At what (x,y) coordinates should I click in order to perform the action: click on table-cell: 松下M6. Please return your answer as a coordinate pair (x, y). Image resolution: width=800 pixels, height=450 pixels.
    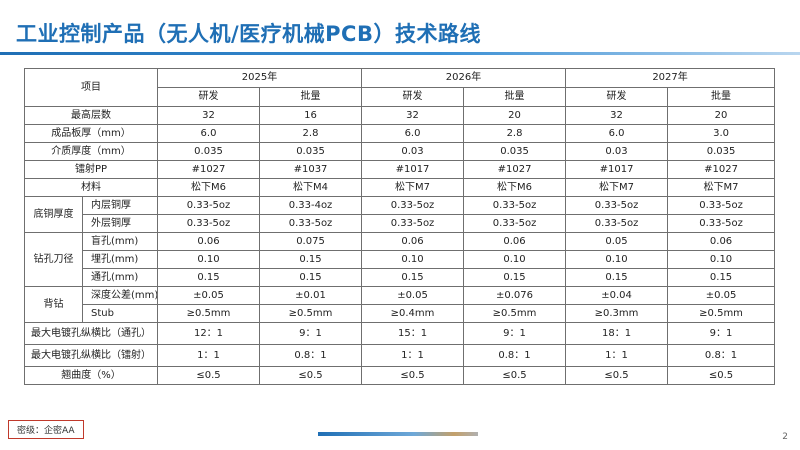
    Looking at the image, I should click on (208, 187).